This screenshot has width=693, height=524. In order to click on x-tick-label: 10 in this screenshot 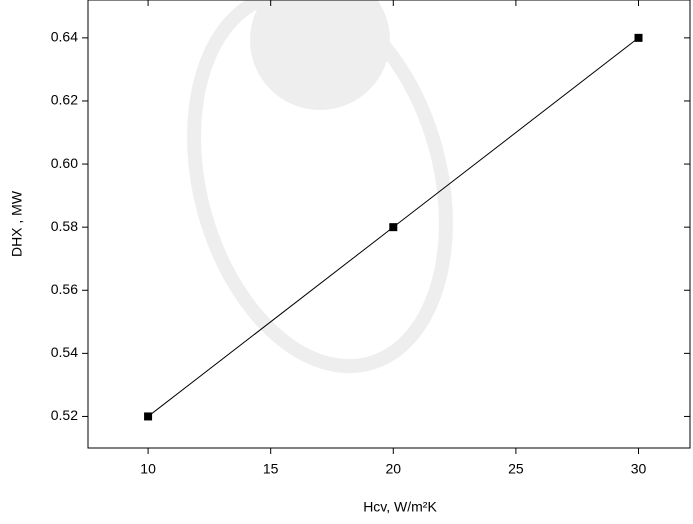, I will do `click(148, 469)`.